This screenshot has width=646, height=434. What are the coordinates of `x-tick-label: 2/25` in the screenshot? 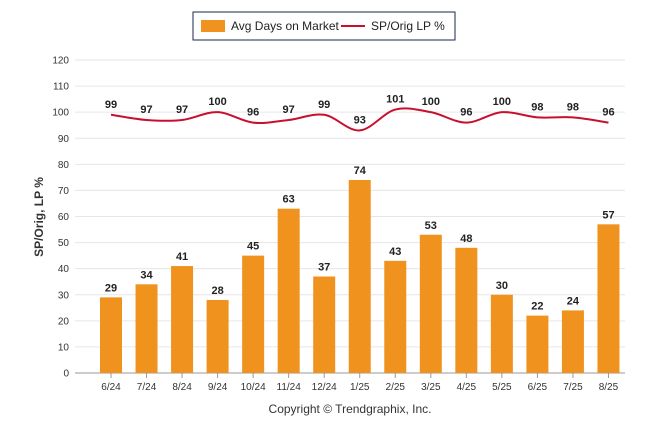 It's located at (396, 387).